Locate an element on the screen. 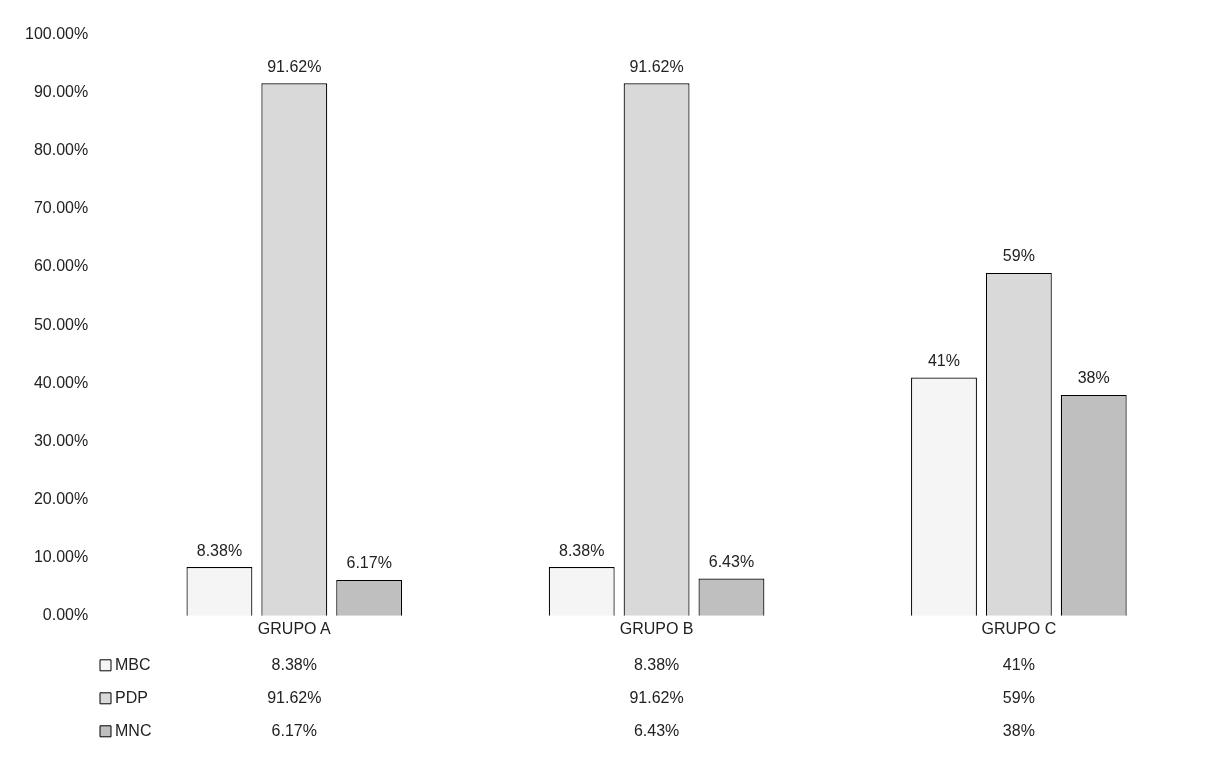  x-tick-label: GRUPO A is located at coordinates (294, 628).